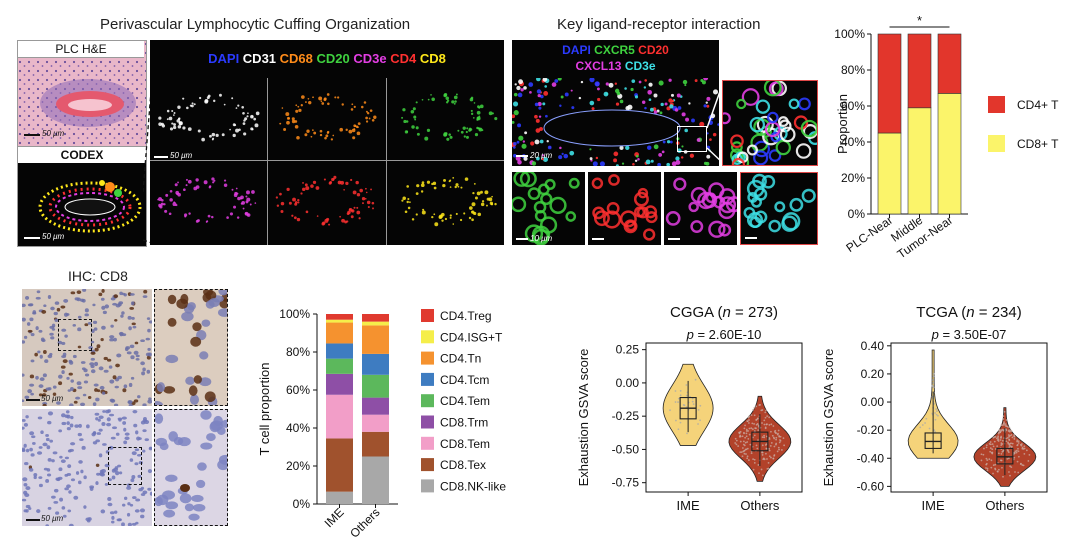 The height and width of the screenshot is (553, 1080). Describe the element at coordinates (779, 208) in the screenshot. I see `ligand-channel-cd3e` at that location.